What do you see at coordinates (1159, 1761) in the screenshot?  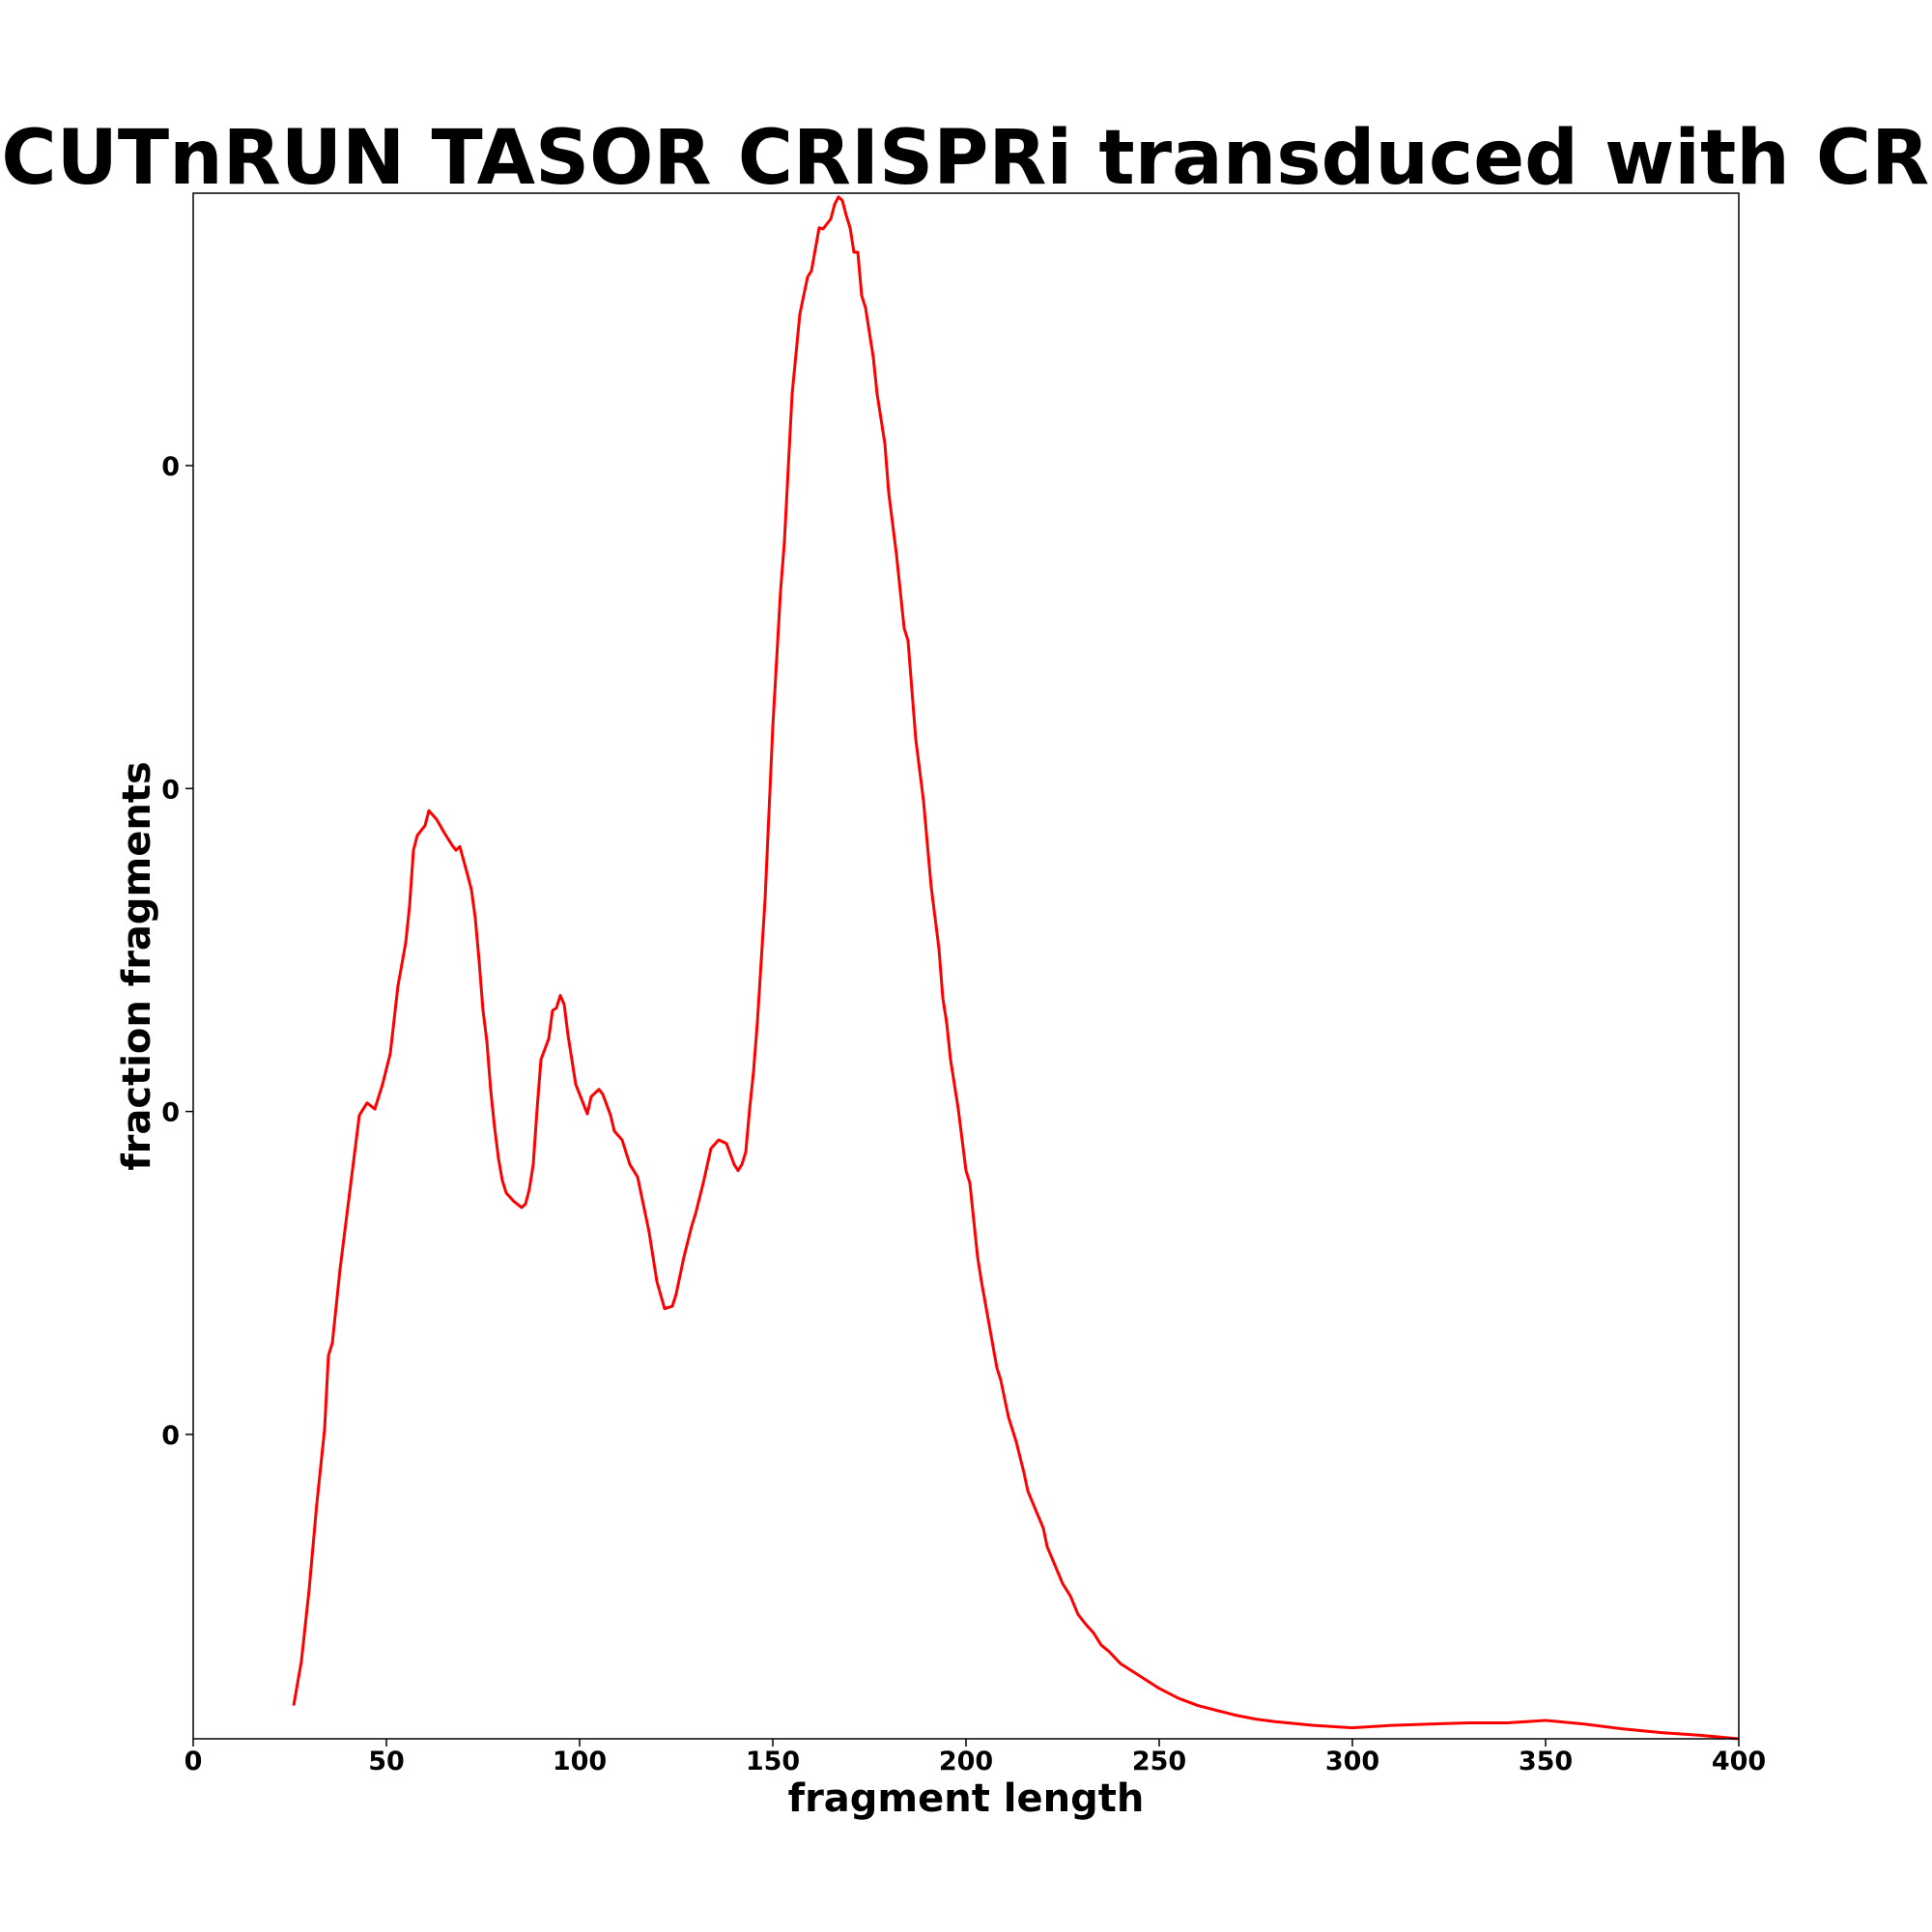 I see `x-tick-label: 250` at bounding box center [1159, 1761].